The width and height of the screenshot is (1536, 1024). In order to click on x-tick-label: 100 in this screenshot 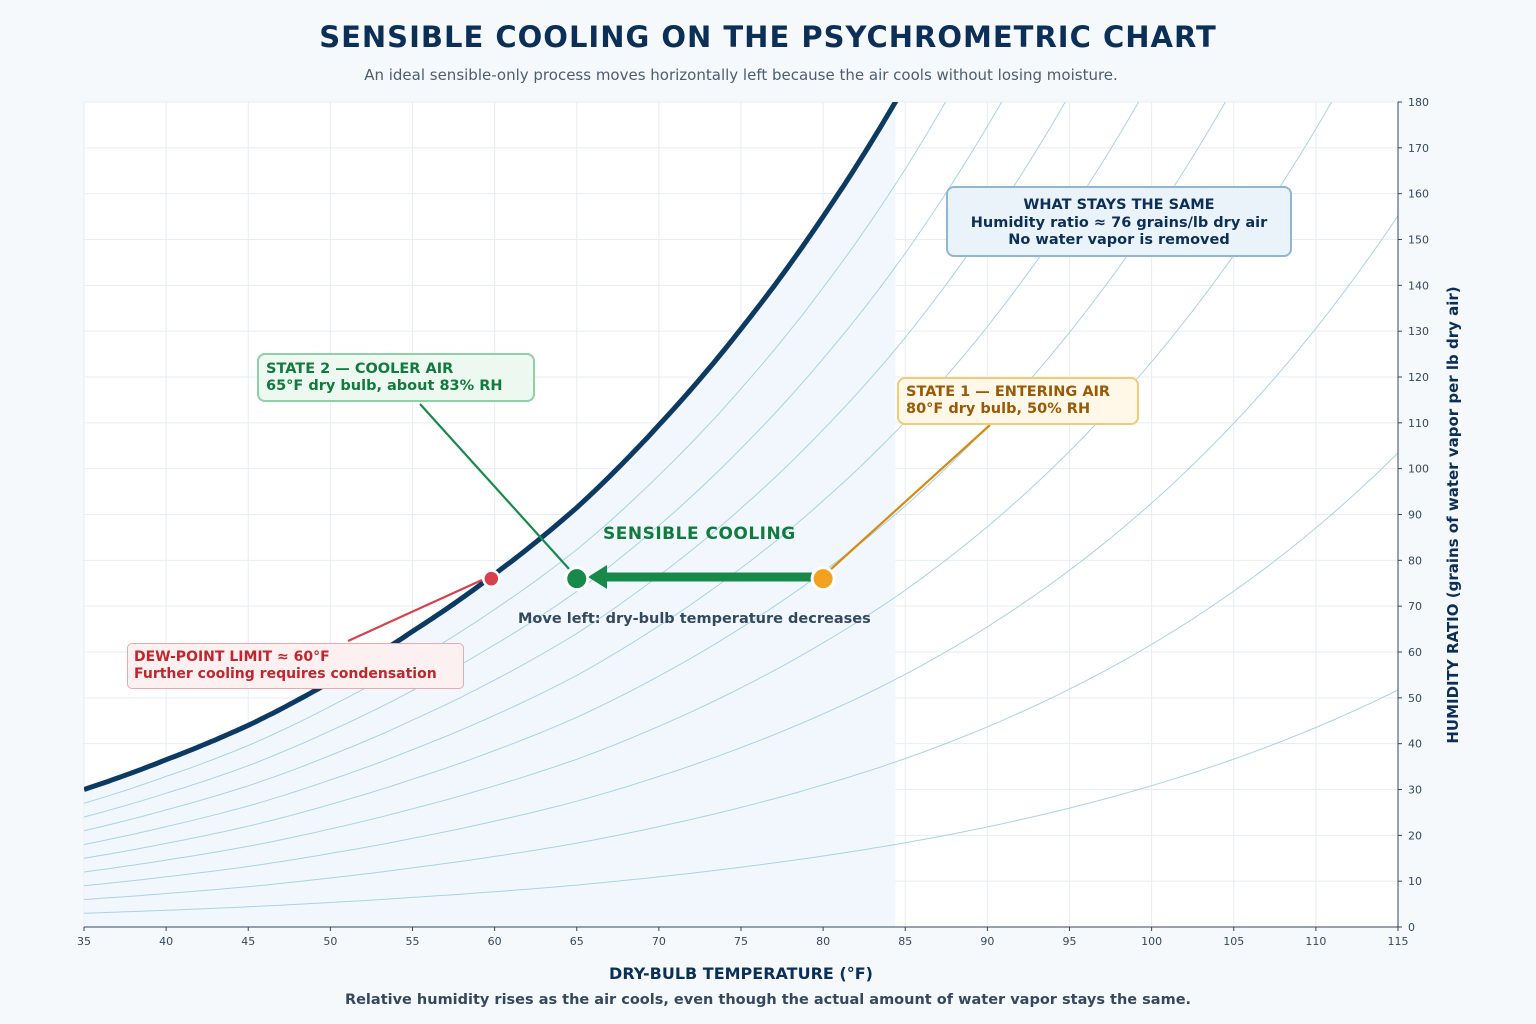, I will do `click(1151, 941)`.